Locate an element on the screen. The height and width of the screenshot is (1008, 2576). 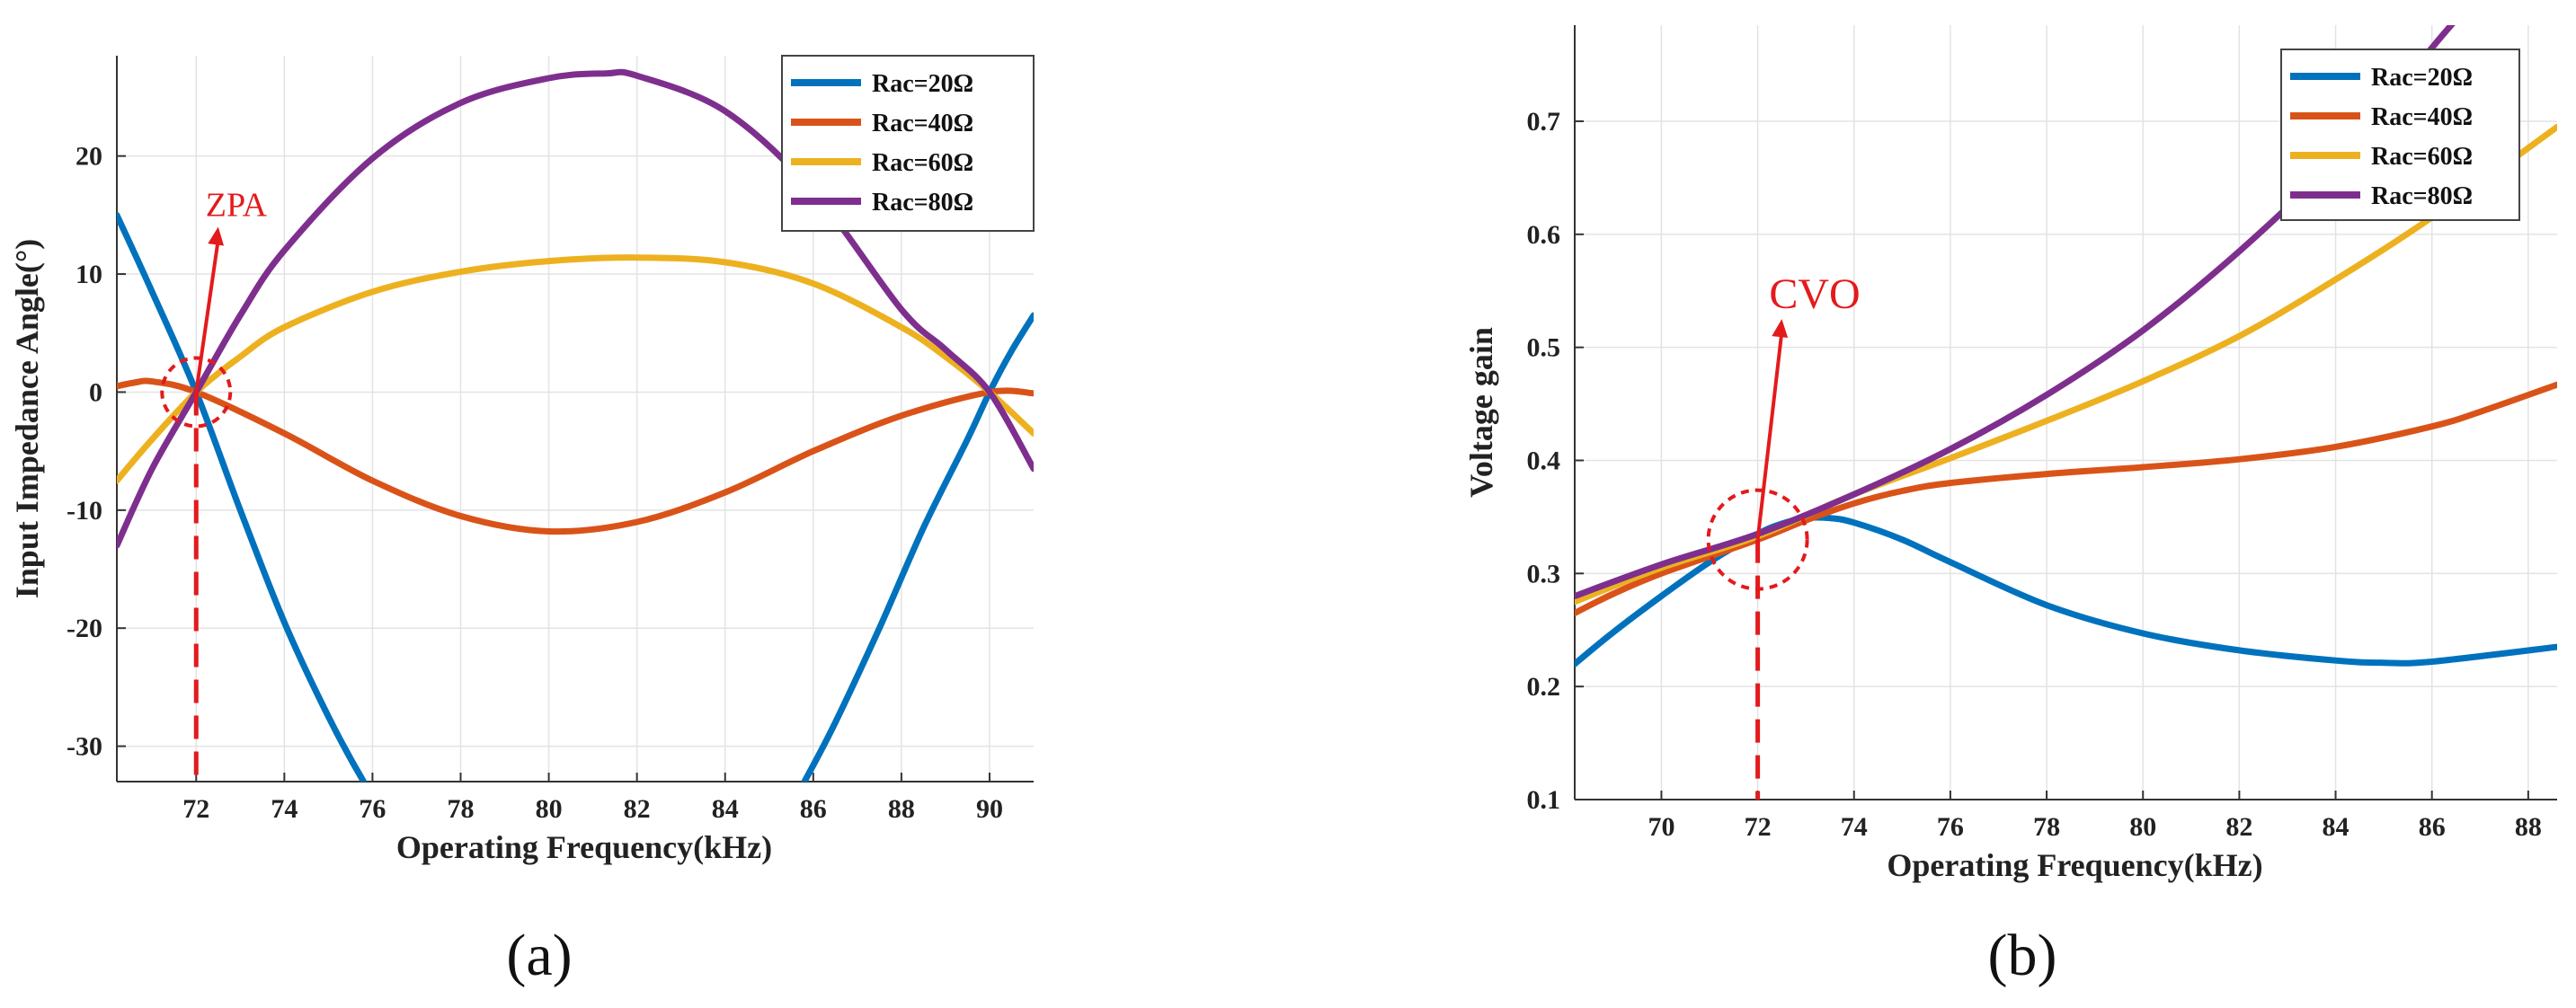
chart-caption: (b) is located at coordinates (2022, 955).